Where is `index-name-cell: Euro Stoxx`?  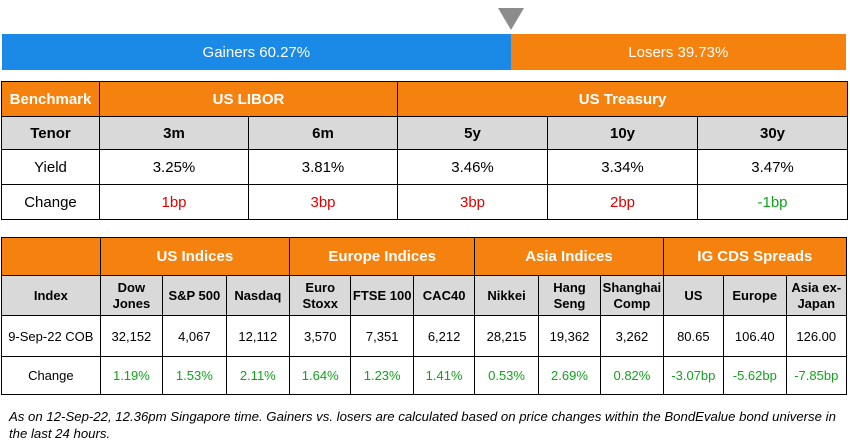
index-name-cell: Euro Stoxx is located at coordinates (320, 295).